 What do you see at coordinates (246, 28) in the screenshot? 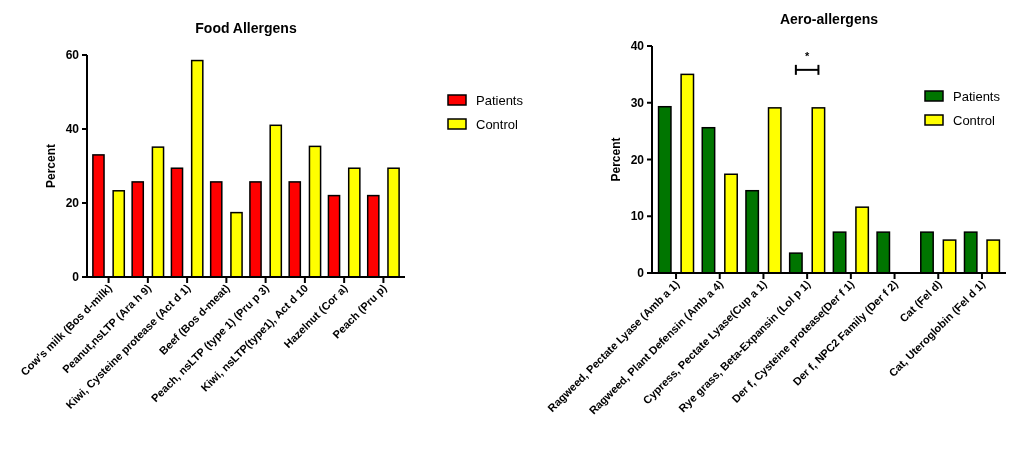
I see `chart-title: Food Allergens` at bounding box center [246, 28].